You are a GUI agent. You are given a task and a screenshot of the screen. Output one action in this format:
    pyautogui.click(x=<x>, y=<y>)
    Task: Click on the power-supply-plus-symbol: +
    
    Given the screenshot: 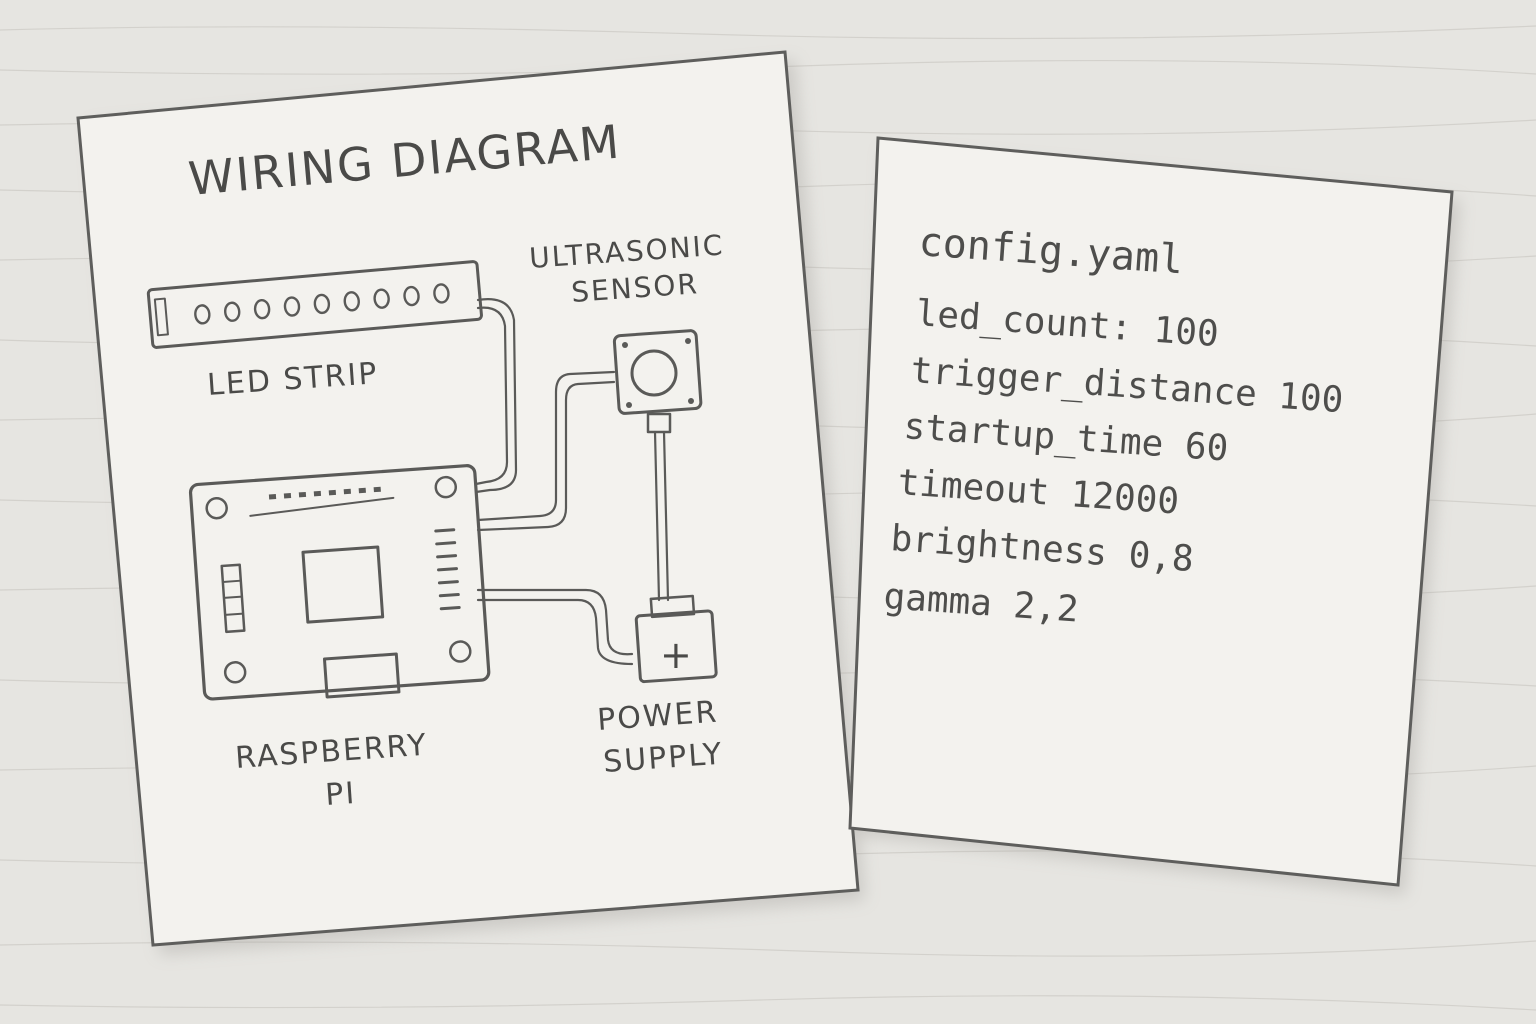 What is the action you would take?
    pyautogui.click(x=677, y=655)
    